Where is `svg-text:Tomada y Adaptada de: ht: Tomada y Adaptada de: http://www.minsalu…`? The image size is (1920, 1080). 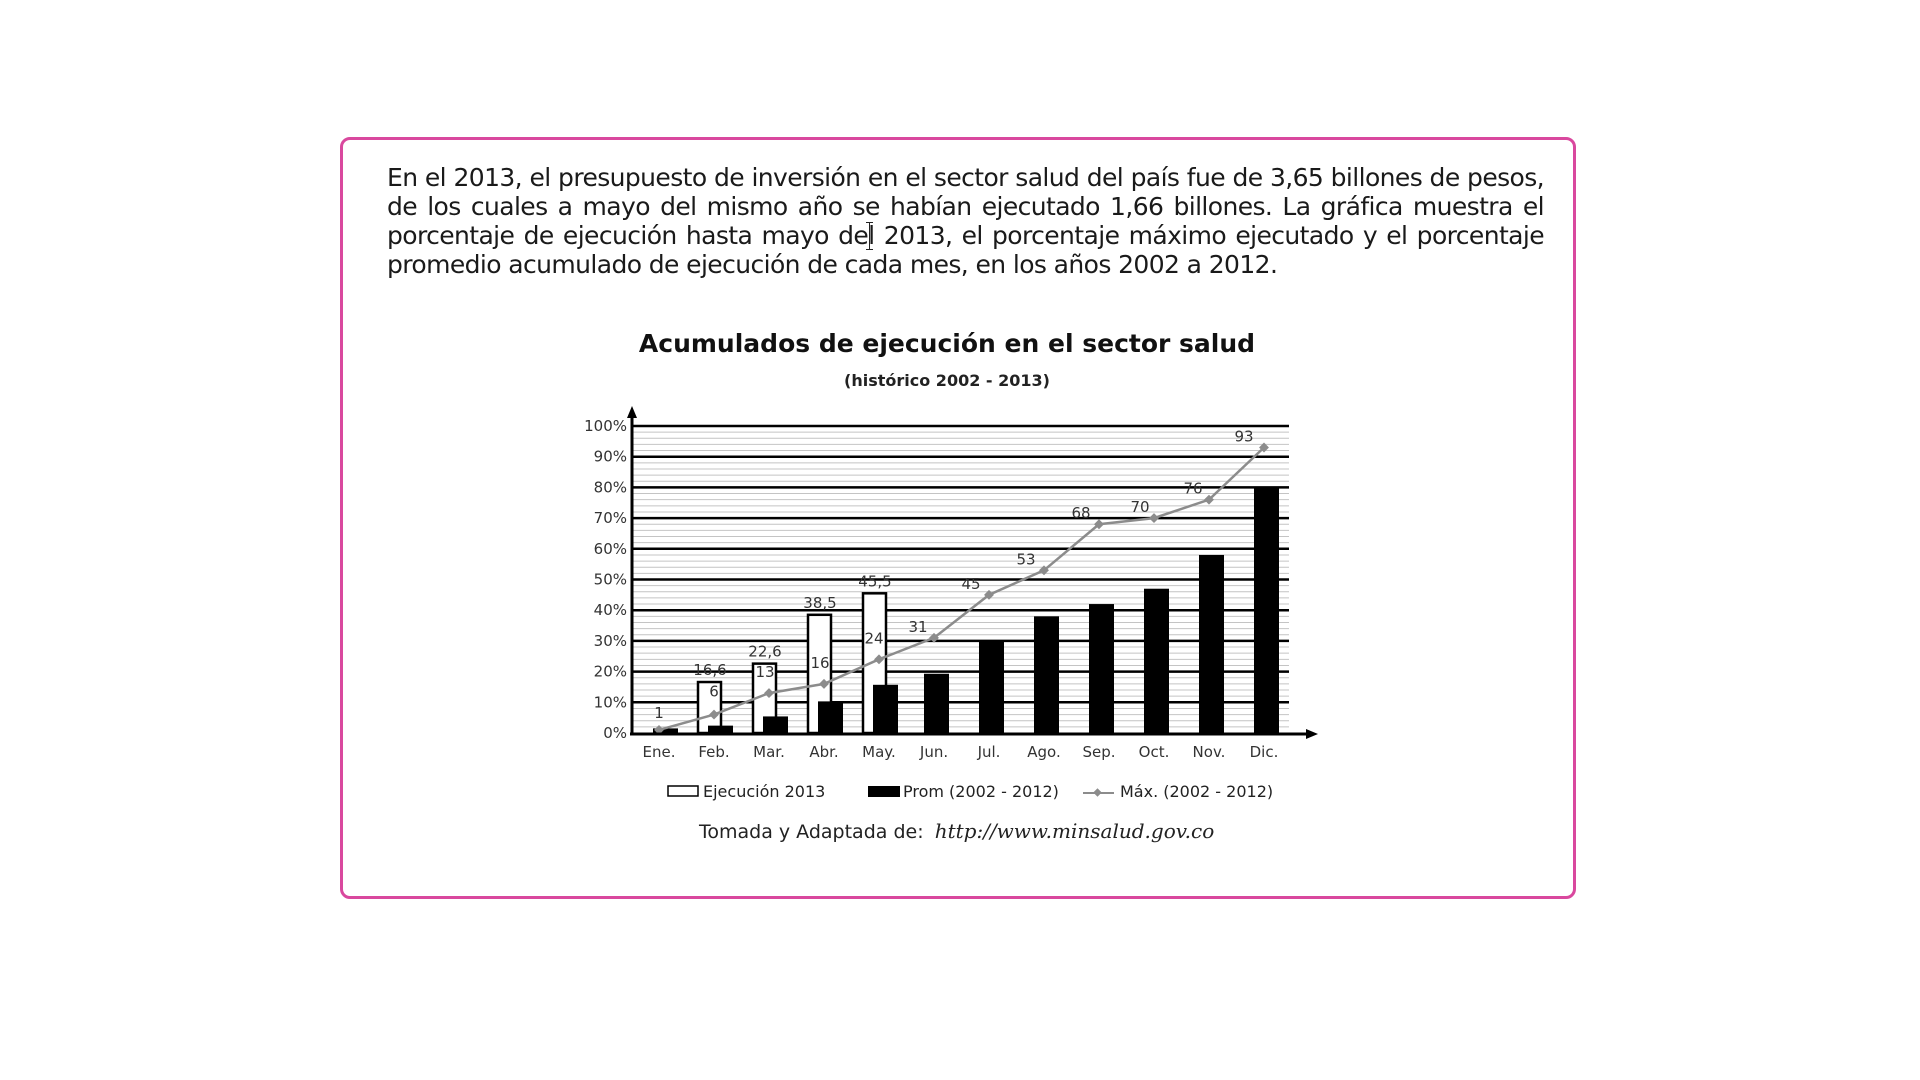 svg-text:Tomada y Adaptada de: ht: Tomada y Adaptada de: http://www.minsalu… is located at coordinates (956, 831).